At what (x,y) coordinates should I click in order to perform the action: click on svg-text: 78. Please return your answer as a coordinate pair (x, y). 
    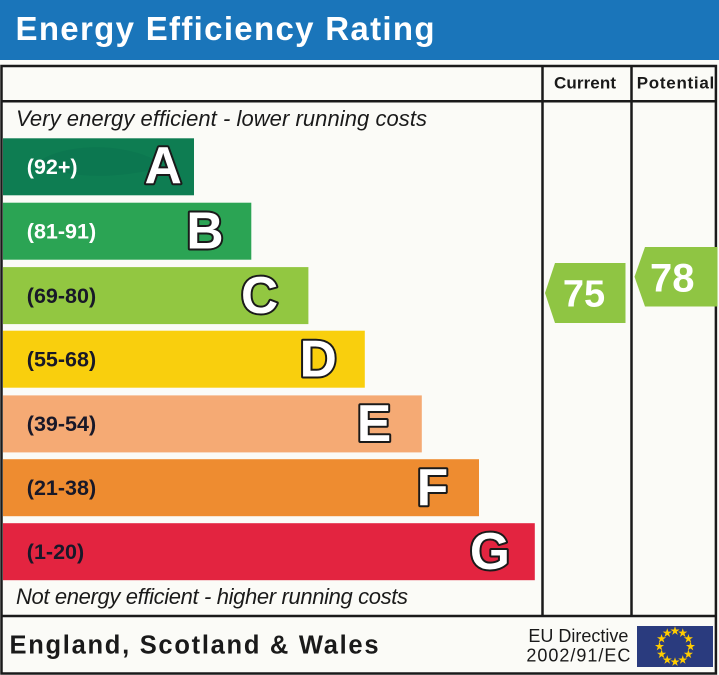
    Looking at the image, I should click on (672, 278).